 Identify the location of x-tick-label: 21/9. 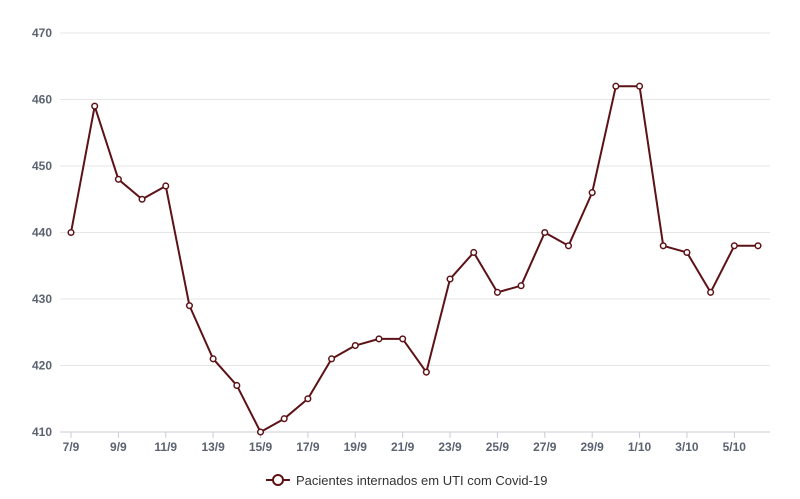
(403, 447).